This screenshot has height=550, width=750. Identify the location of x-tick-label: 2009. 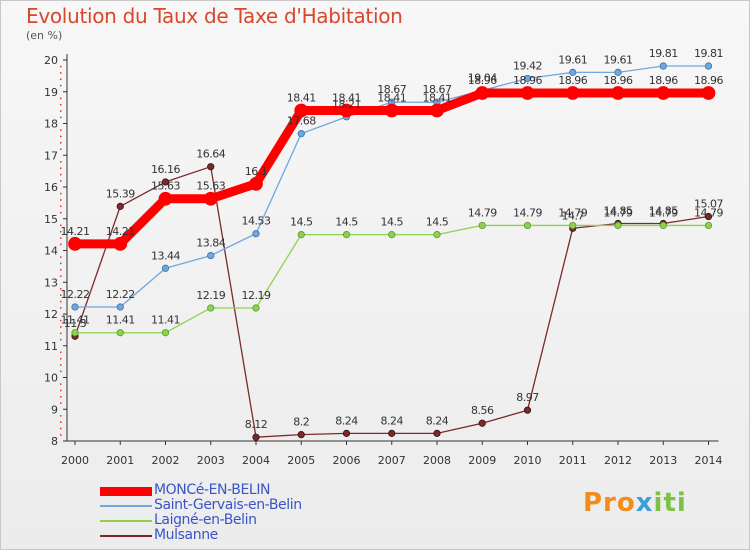
(482, 460).